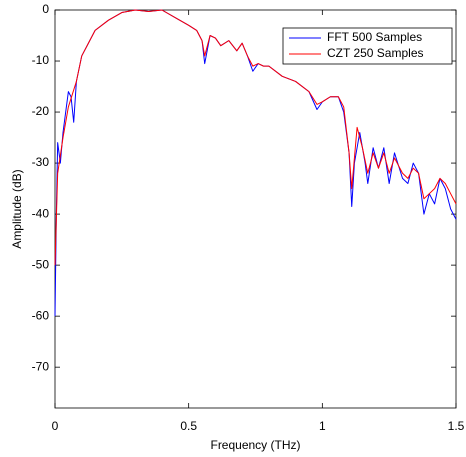 The image size is (466, 457). What do you see at coordinates (41, 366) in the screenshot?
I see `y-tick-label: -70` at bounding box center [41, 366].